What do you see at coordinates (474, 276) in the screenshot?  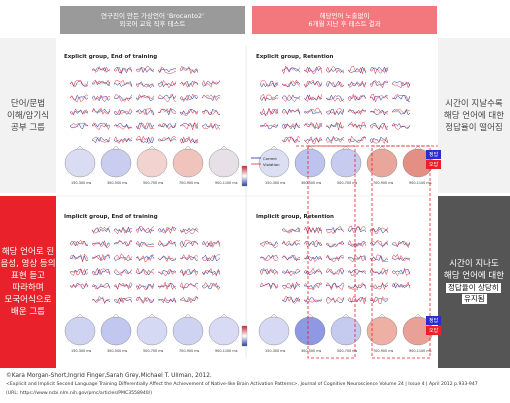 I see `row2-side-right-l2: 해당 언어에 대한` at bounding box center [474, 276].